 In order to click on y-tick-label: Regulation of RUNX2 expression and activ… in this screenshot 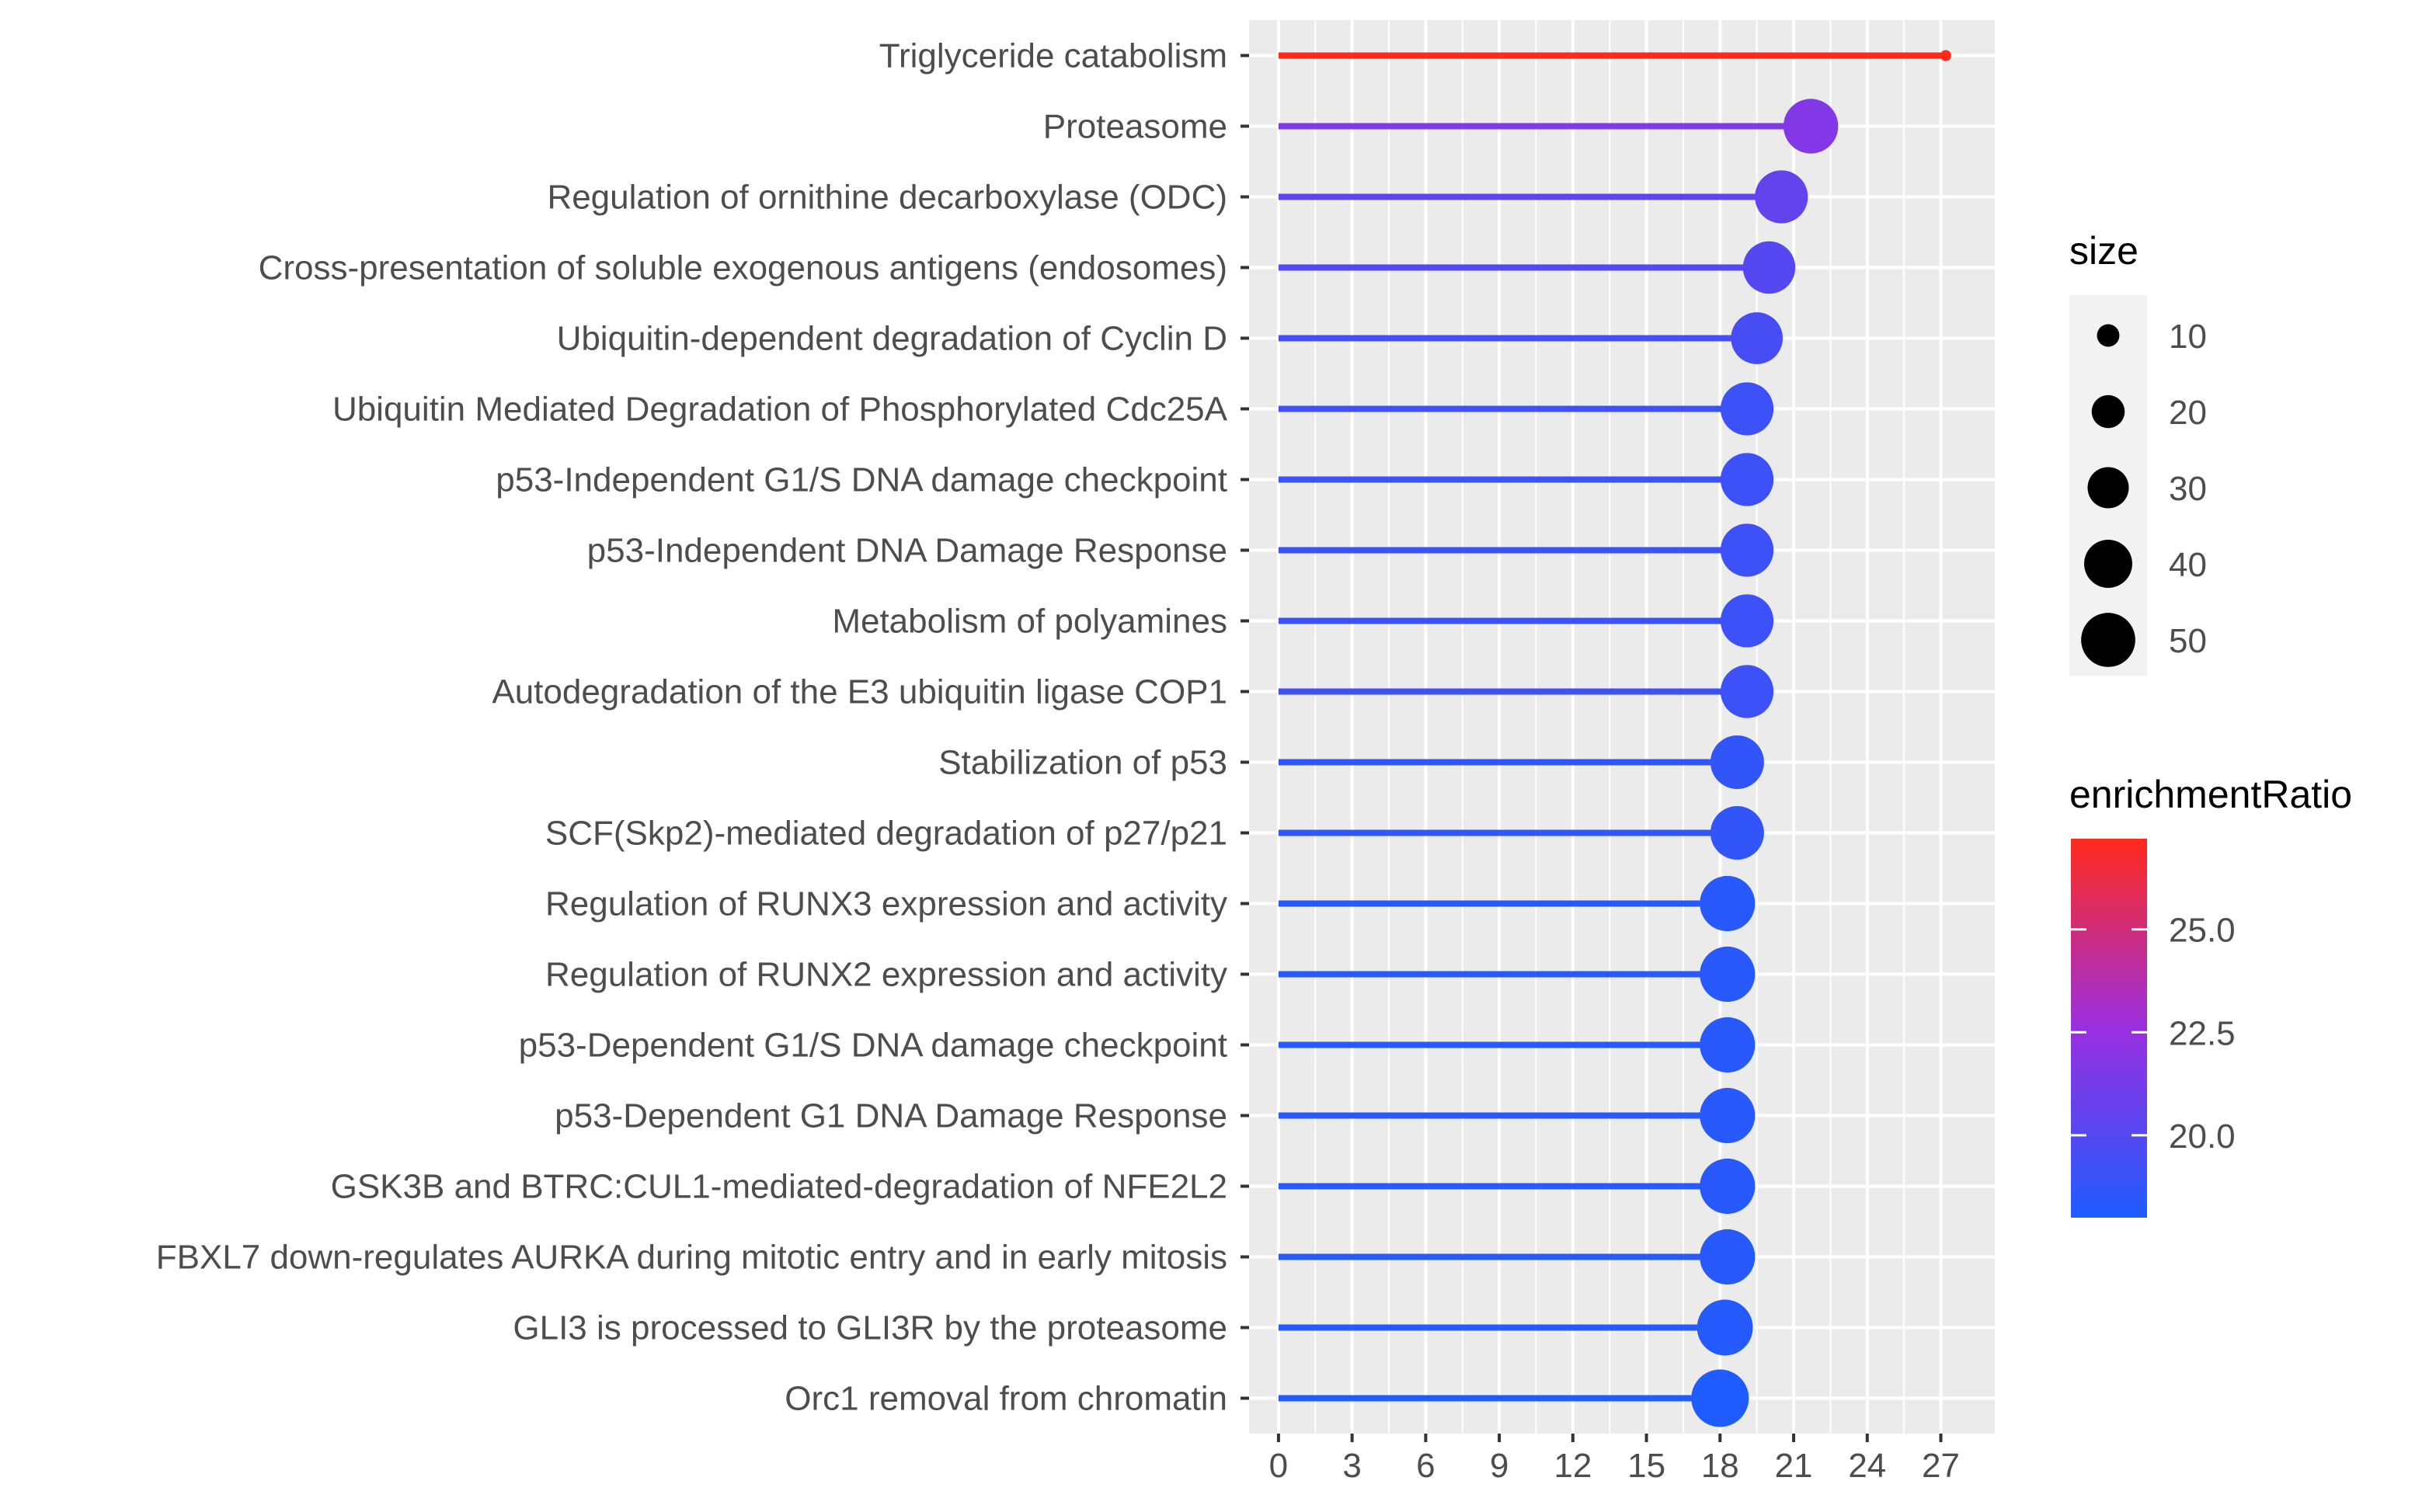, I will do `click(886, 975)`.